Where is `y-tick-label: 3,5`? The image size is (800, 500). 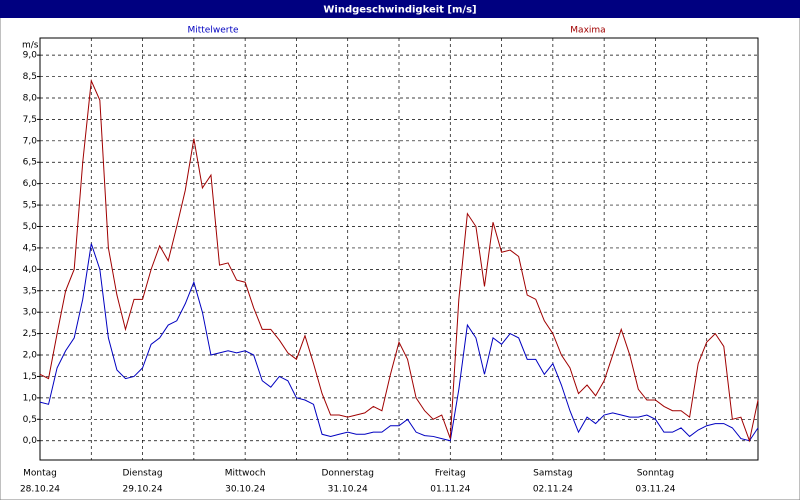
y-tick-label: 3,5 is located at coordinates (30, 291).